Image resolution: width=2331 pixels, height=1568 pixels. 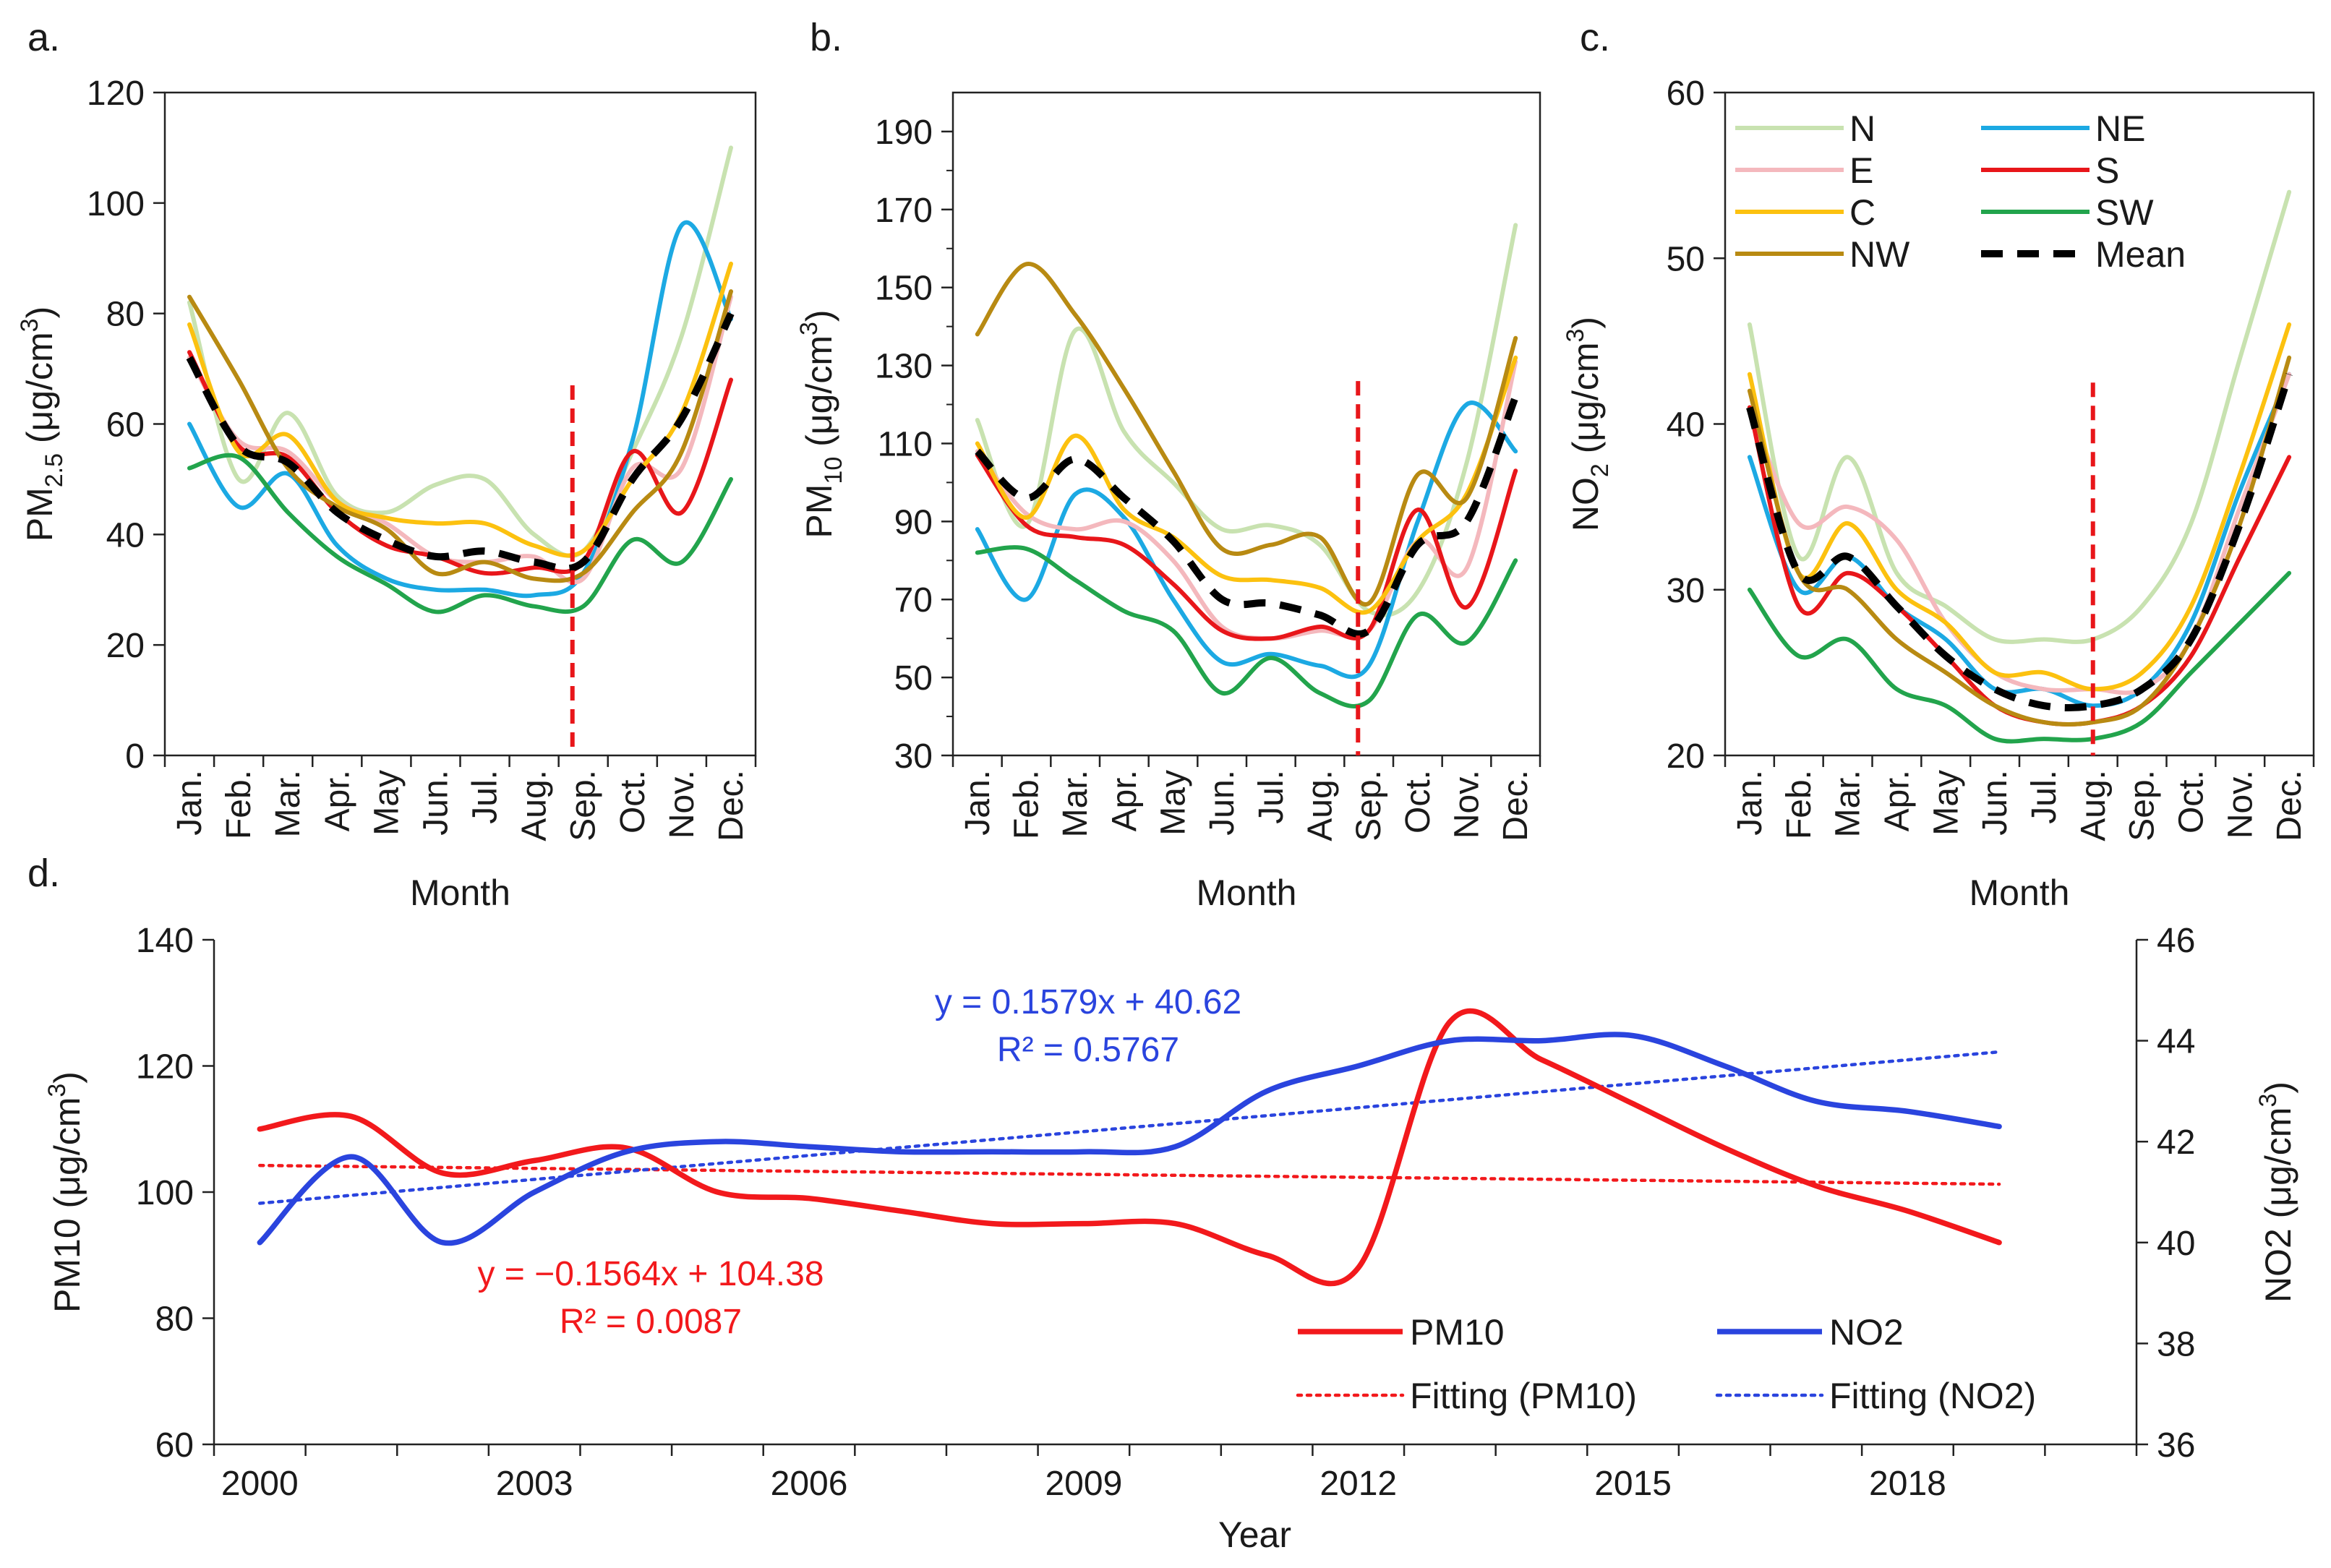 What do you see at coordinates (1129, 1139) in the screenshot?
I see `no2-series-line` at bounding box center [1129, 1139].